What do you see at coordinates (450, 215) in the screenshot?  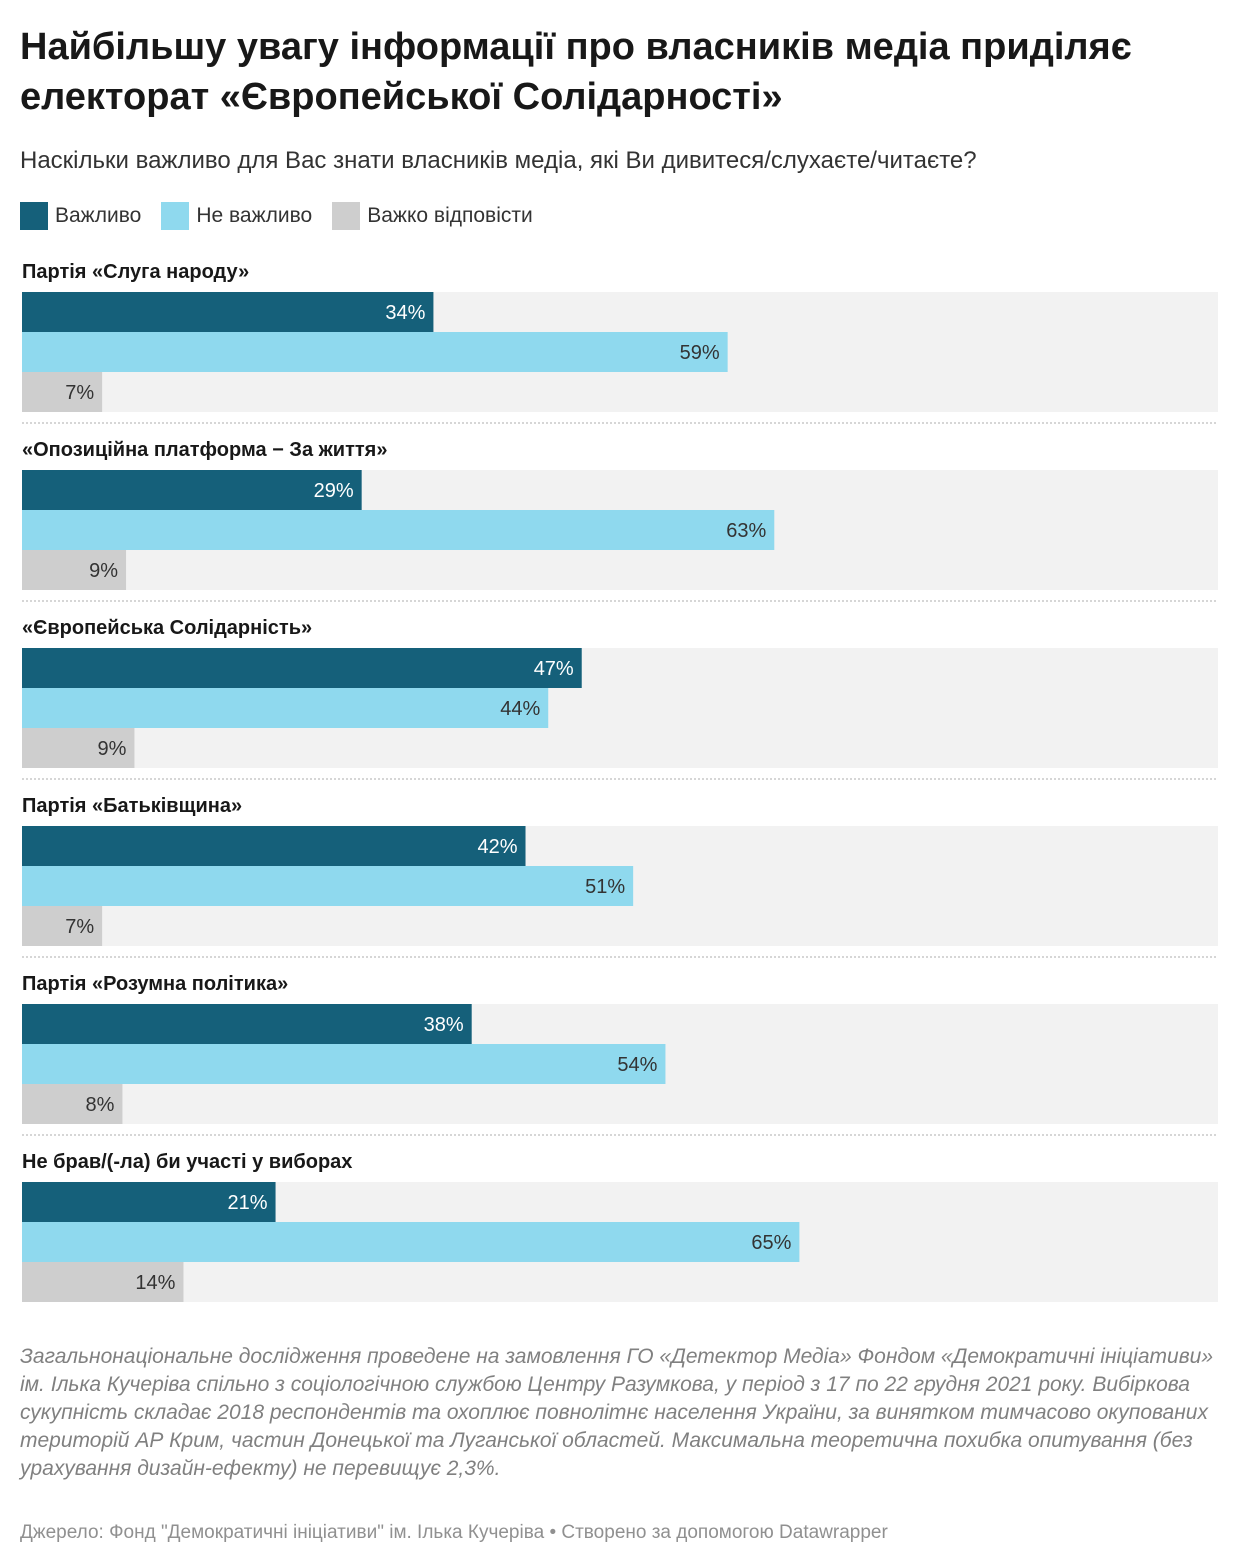 I see `legend-label-hard-to-say: Важко відповісти` at bounding box center [450, 215].